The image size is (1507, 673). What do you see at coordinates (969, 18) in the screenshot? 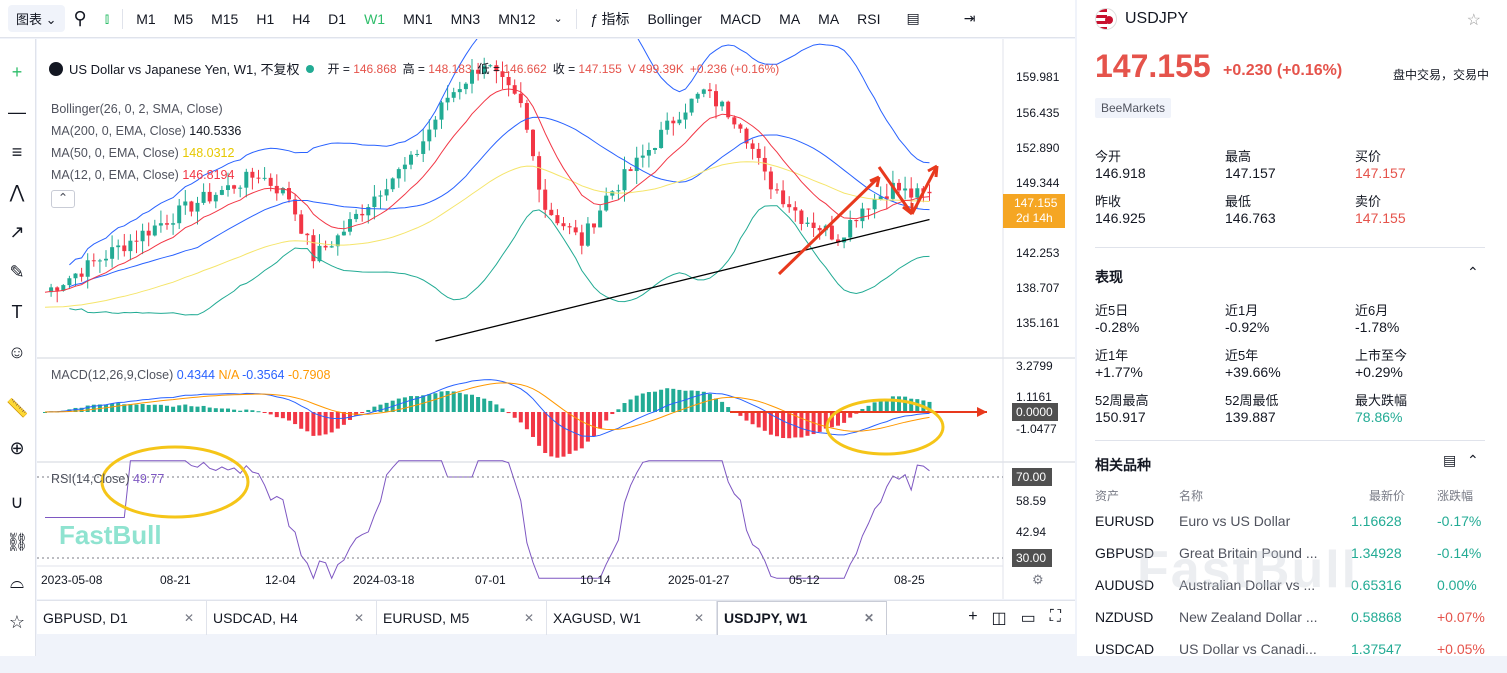
I see `fullscreen-exit-icon: ⇥` at bounding box center [969, 18].